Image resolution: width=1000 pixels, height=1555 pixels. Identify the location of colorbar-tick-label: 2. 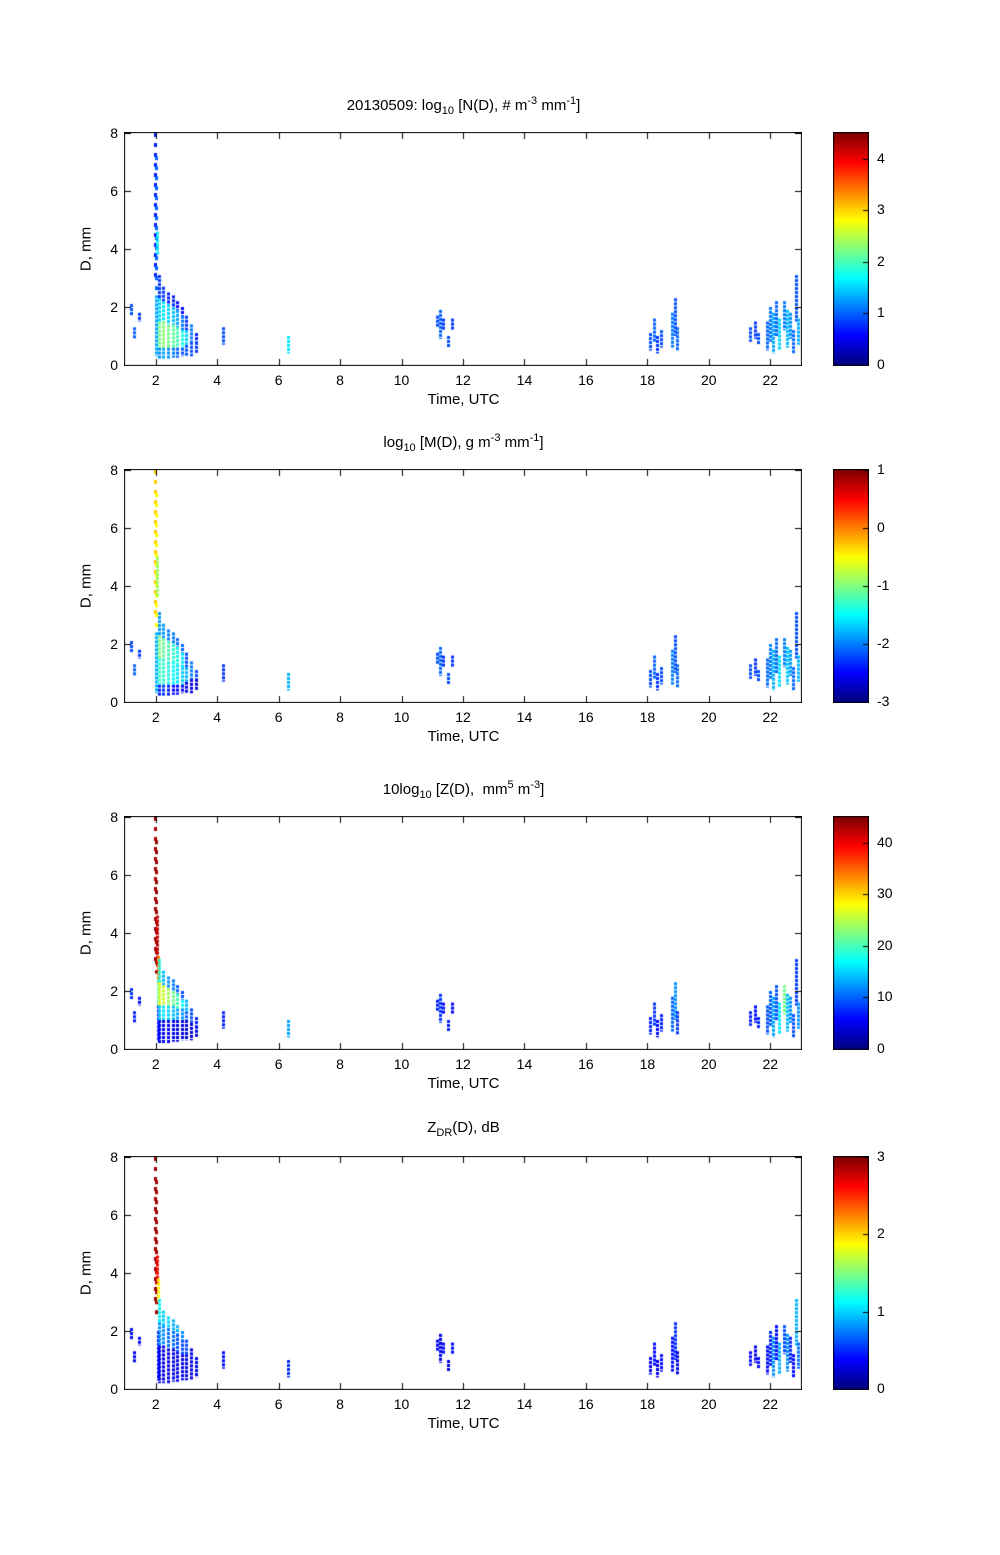
(881, 1233).